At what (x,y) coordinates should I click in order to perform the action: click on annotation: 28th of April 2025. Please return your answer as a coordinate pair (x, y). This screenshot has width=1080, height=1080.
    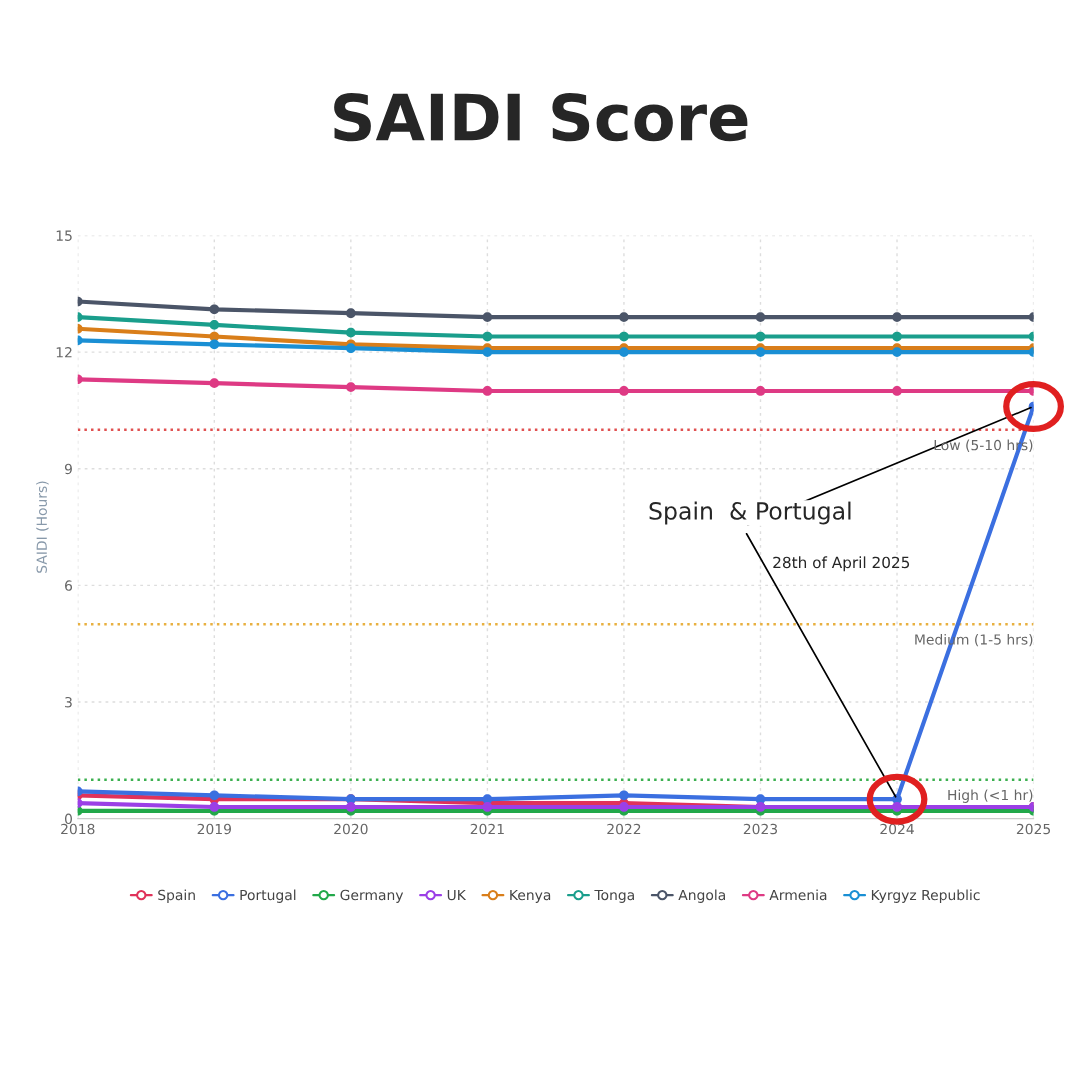
    Looking at the image, I should click on (841, 564).